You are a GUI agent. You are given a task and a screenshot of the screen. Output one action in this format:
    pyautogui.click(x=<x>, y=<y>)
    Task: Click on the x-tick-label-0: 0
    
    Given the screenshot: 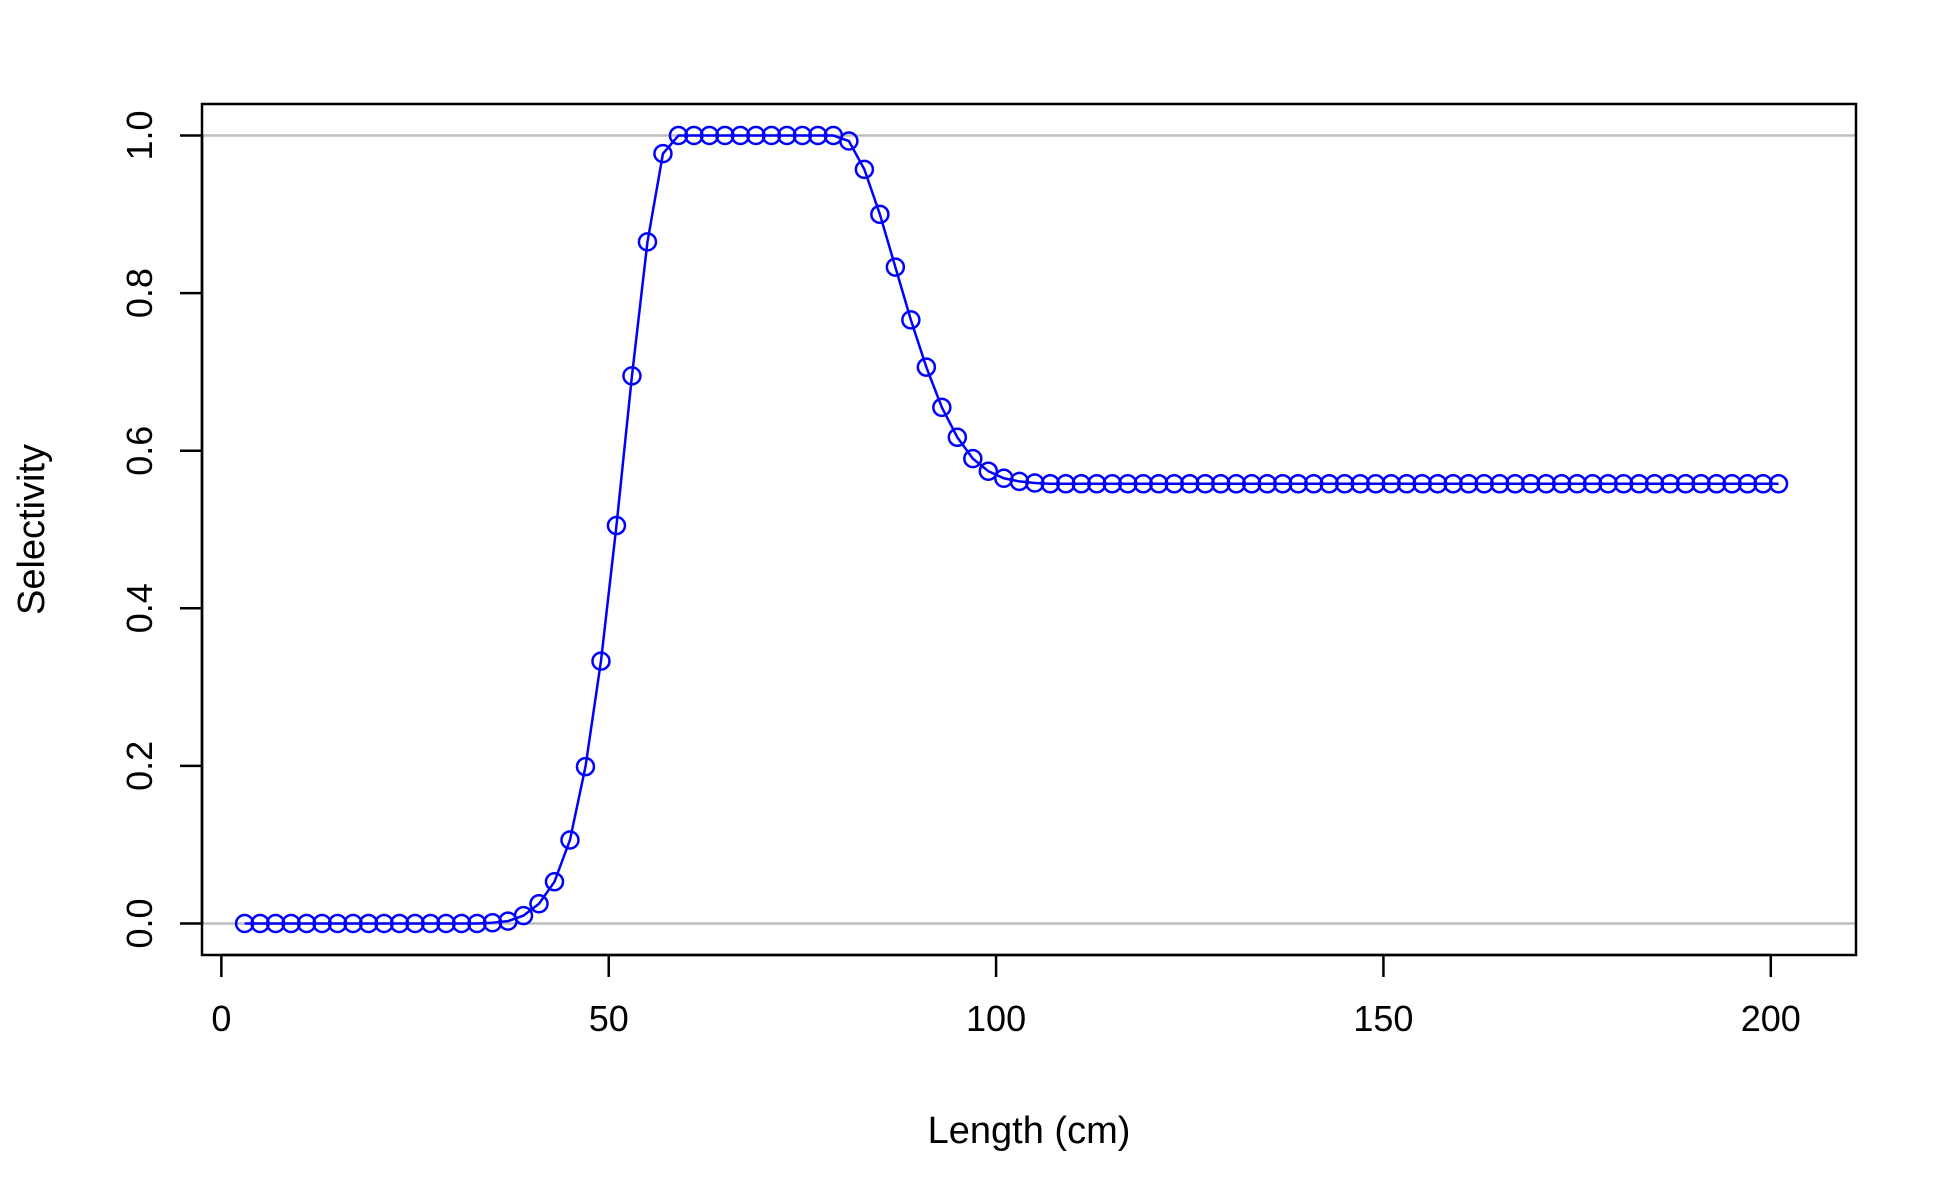 What is the action you would take?
    pyautogui.click(x=221, y=1018)
    